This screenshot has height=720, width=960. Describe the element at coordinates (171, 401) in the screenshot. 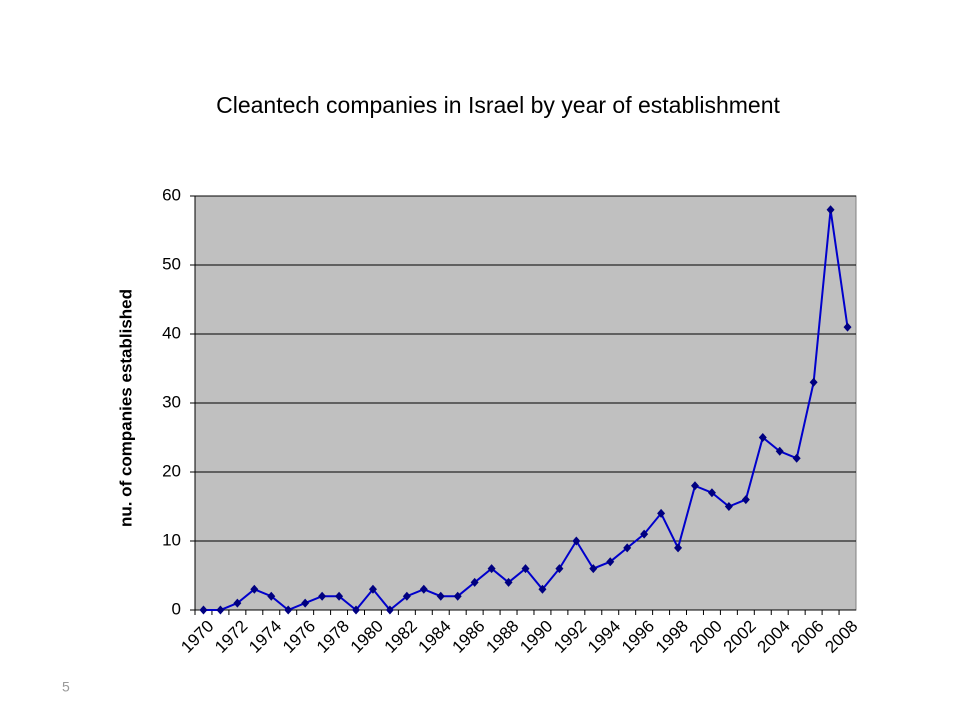

I see `y-tick-label: 30` at that location.